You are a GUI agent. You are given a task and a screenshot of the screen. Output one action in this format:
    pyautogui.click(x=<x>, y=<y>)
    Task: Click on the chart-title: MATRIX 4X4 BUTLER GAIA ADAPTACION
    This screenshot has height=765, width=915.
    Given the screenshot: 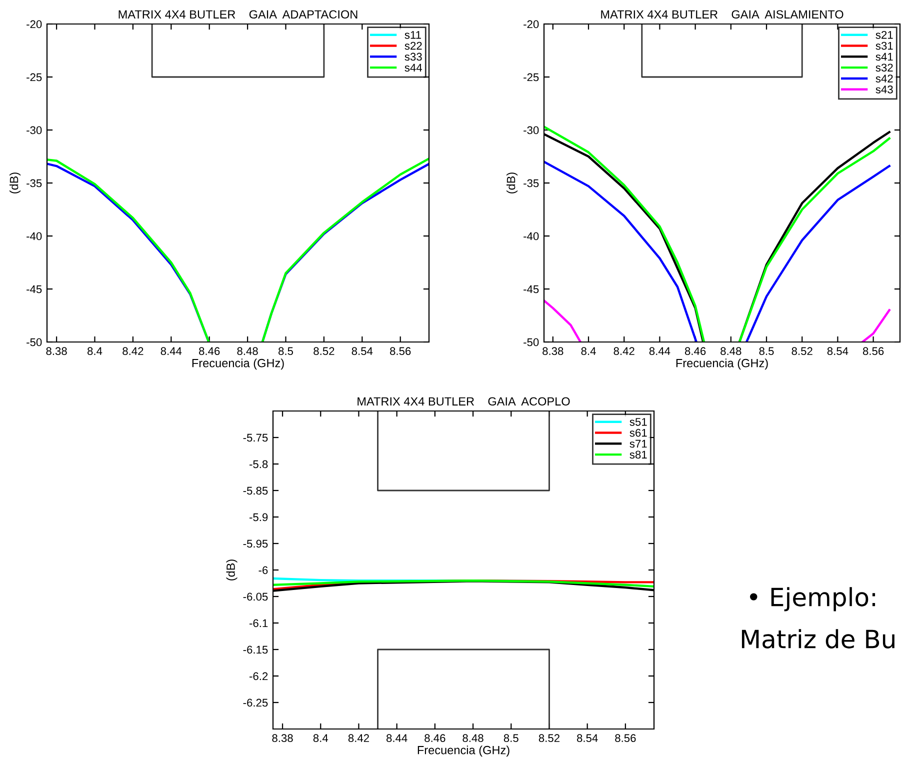 What is the action you would take?
    pyautogui.click(x=238, y=14)
    